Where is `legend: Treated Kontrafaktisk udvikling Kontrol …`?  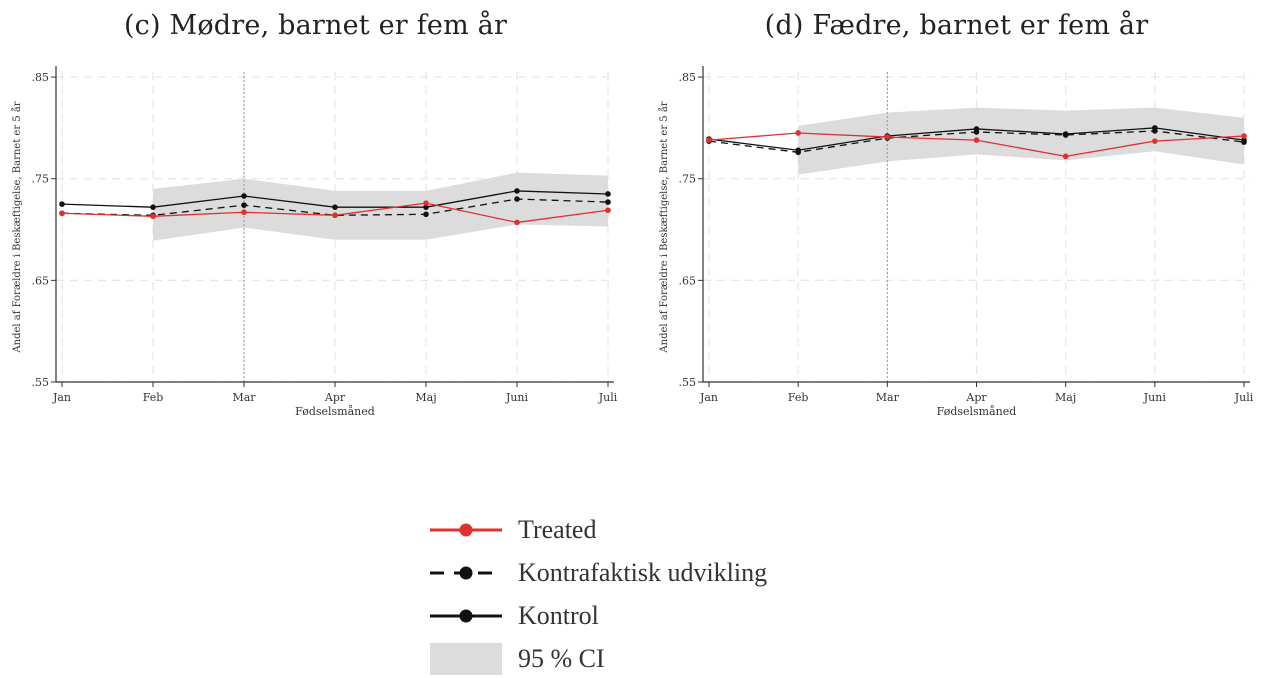 legend: Treated Kontrafaktisk udvikling Kontrol … is located at coordinates (648, 593).